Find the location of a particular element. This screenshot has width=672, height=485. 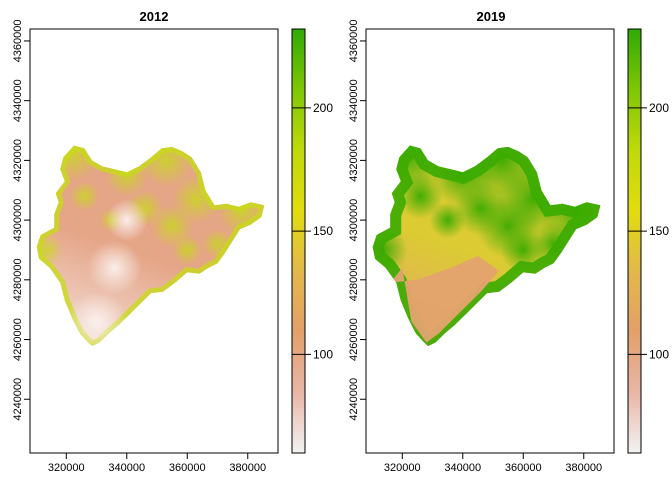

map-valley is located at coordinates (445, 299).